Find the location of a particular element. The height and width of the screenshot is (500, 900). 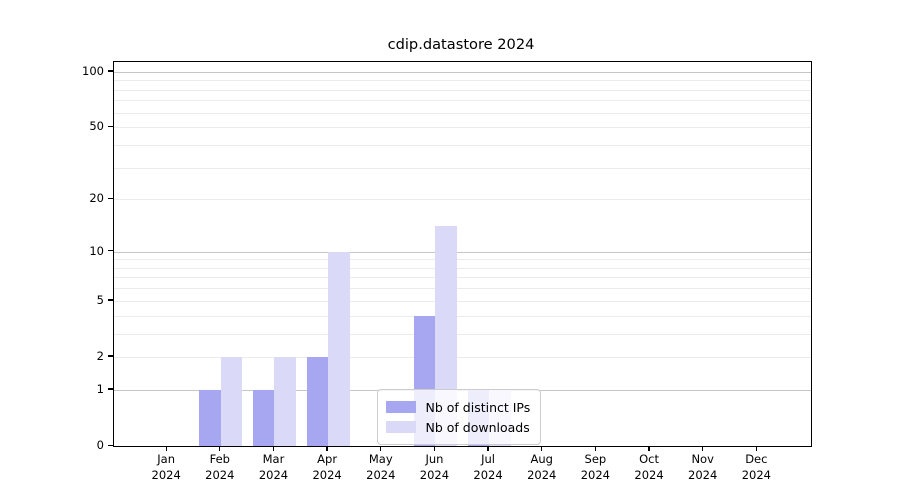

x-tick-mark-may is located at coordinates (381, 448).